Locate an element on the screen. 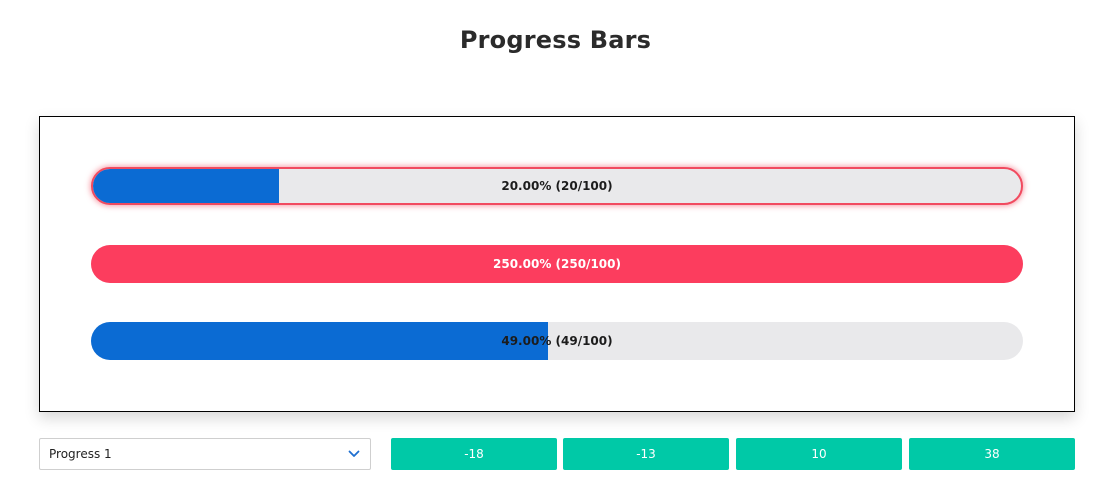  controls-row: Progress 1 -18 -13 10 38 is located at coordinates (557, 454).